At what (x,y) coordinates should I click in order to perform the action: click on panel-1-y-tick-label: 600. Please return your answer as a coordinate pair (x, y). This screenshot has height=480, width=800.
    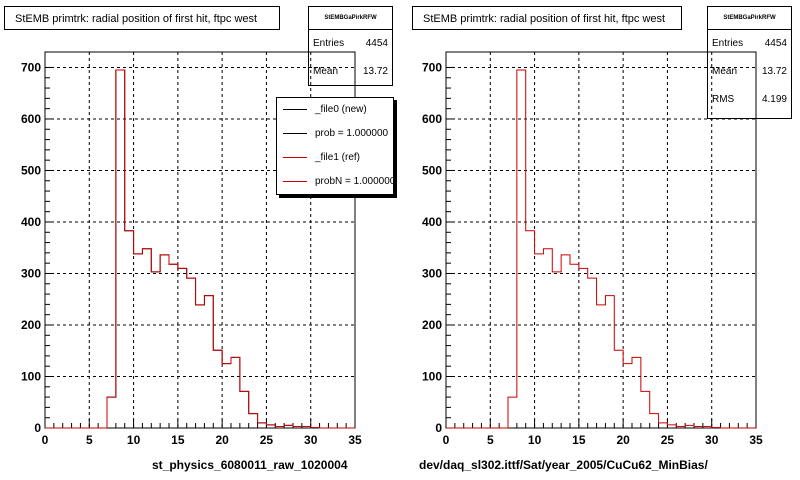
    Looking at the image, I should click on (31, 119).